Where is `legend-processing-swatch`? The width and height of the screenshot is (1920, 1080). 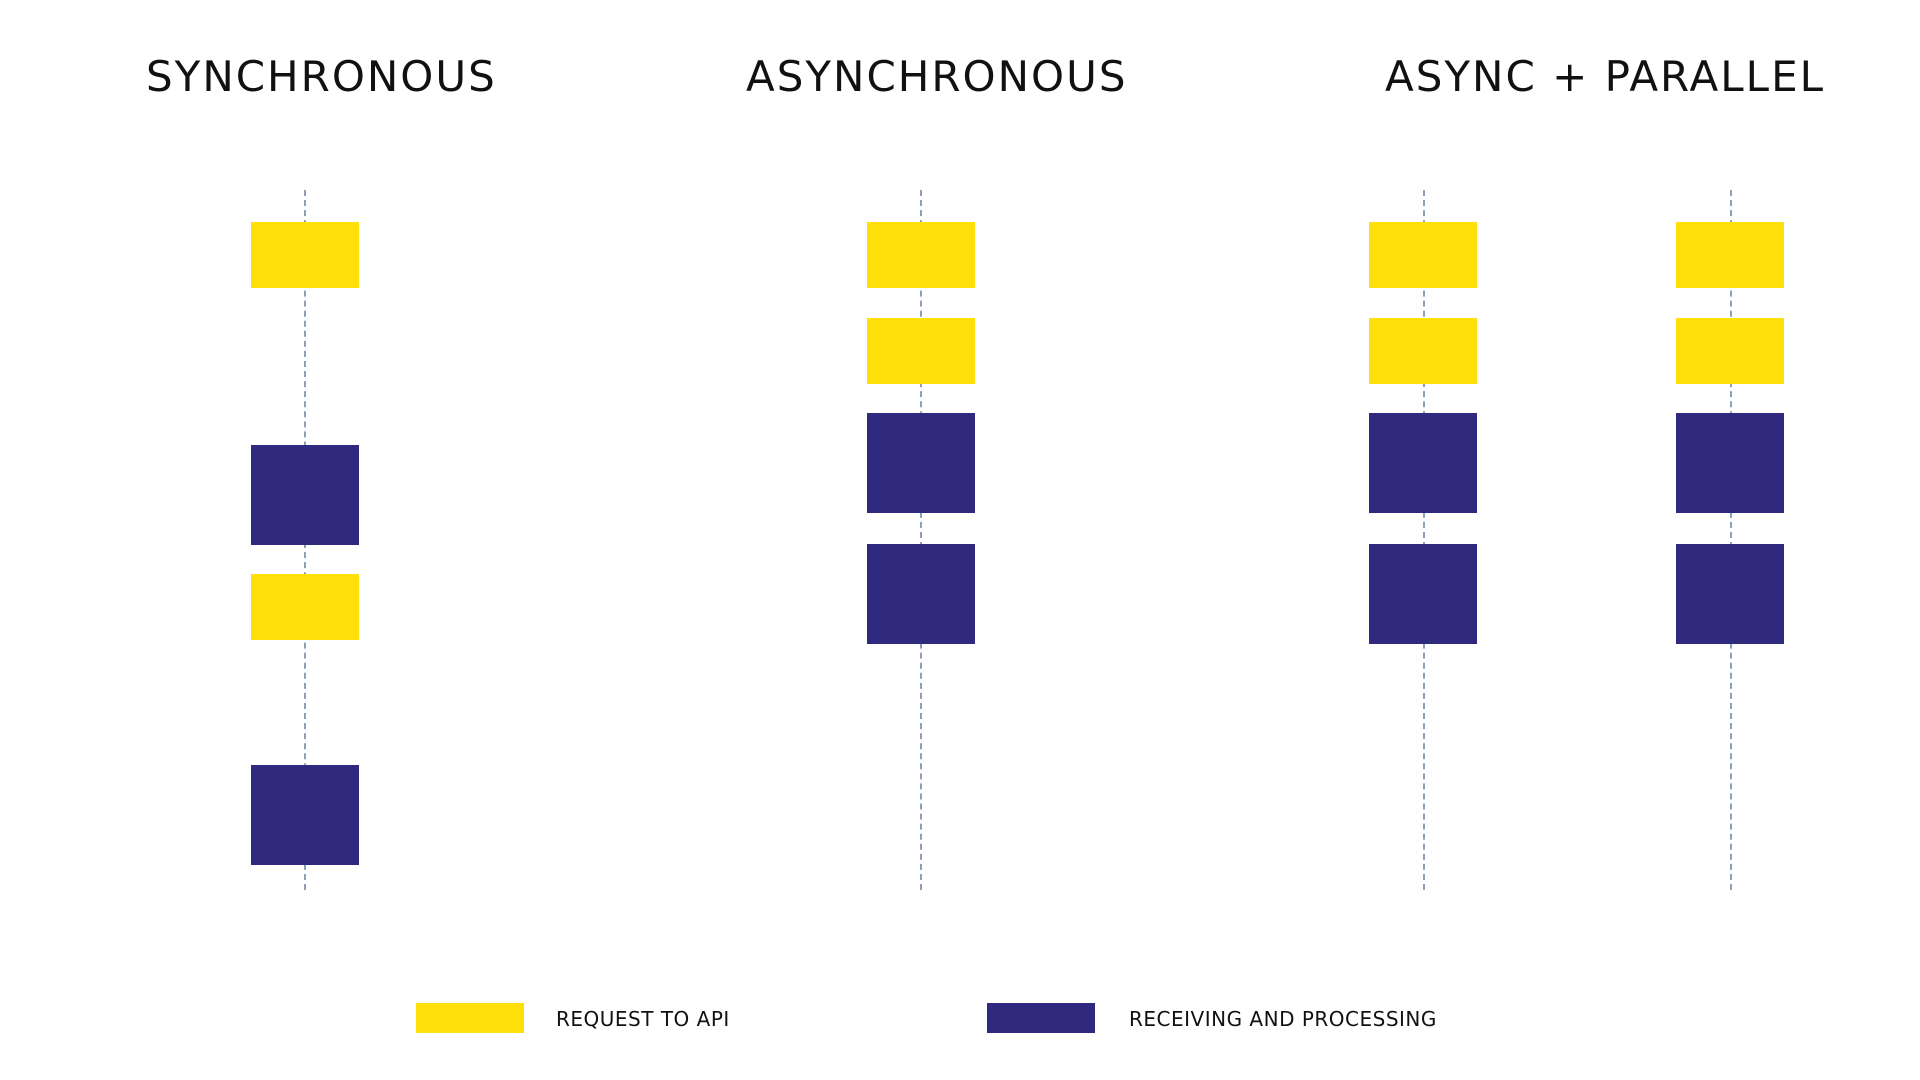
legend-processing-swatch is located at coordinates (1041, 1018).